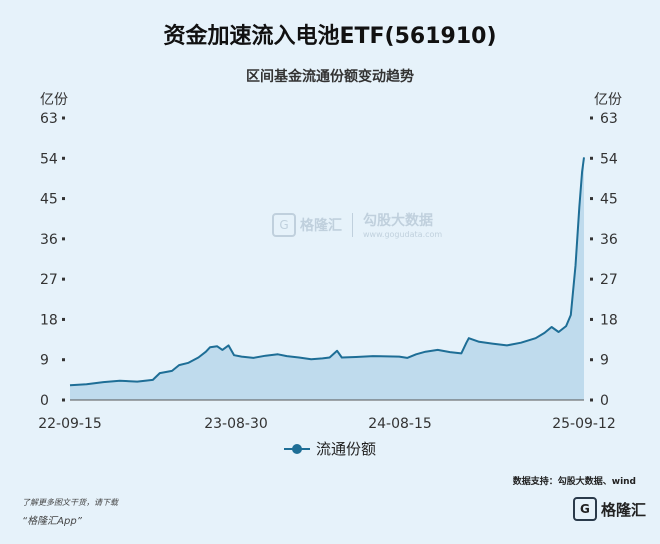  Describe the element at coordinates (70, 502) in the screenshot. I see `footer-note: 了解更多图文干货，请下载` at that location.